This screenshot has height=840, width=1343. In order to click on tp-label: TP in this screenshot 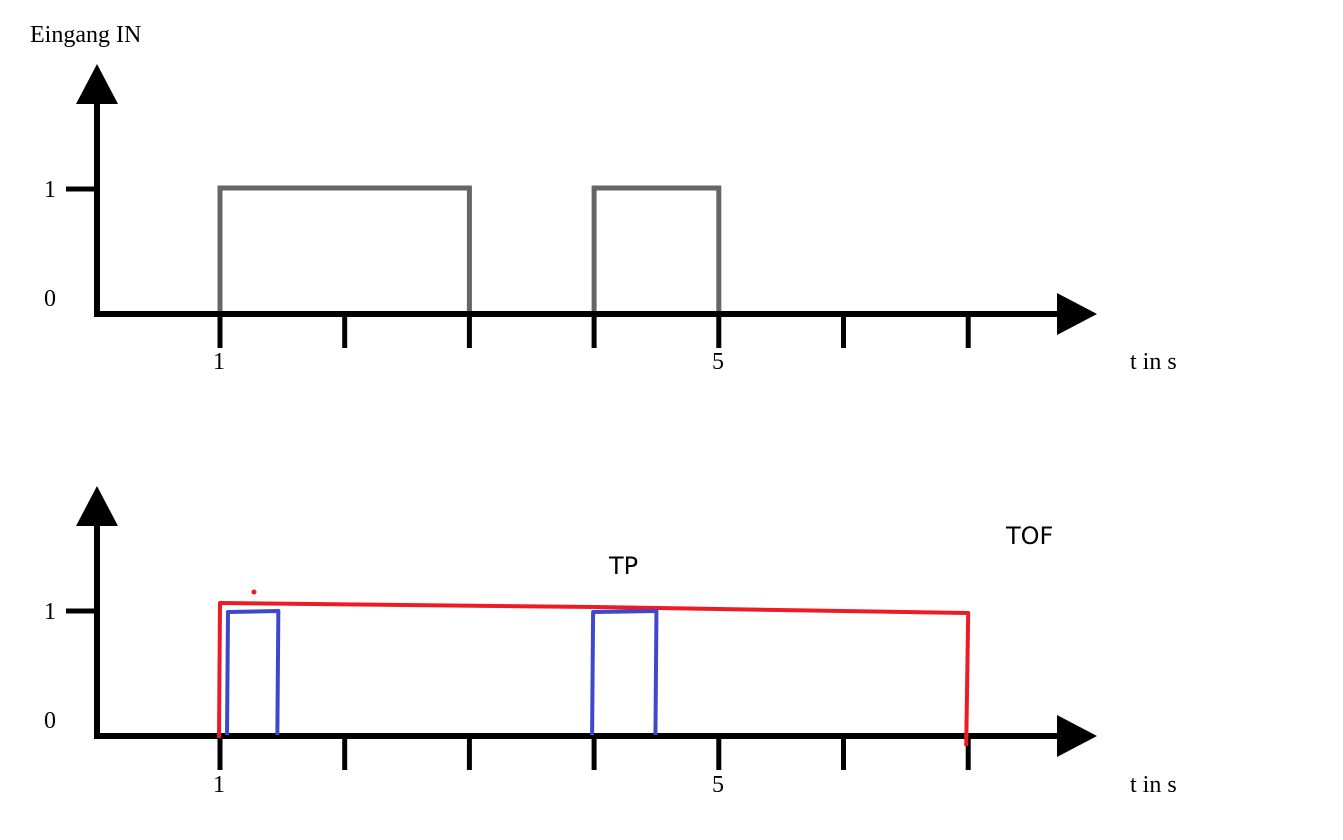, I will do `click(623, 566)`.